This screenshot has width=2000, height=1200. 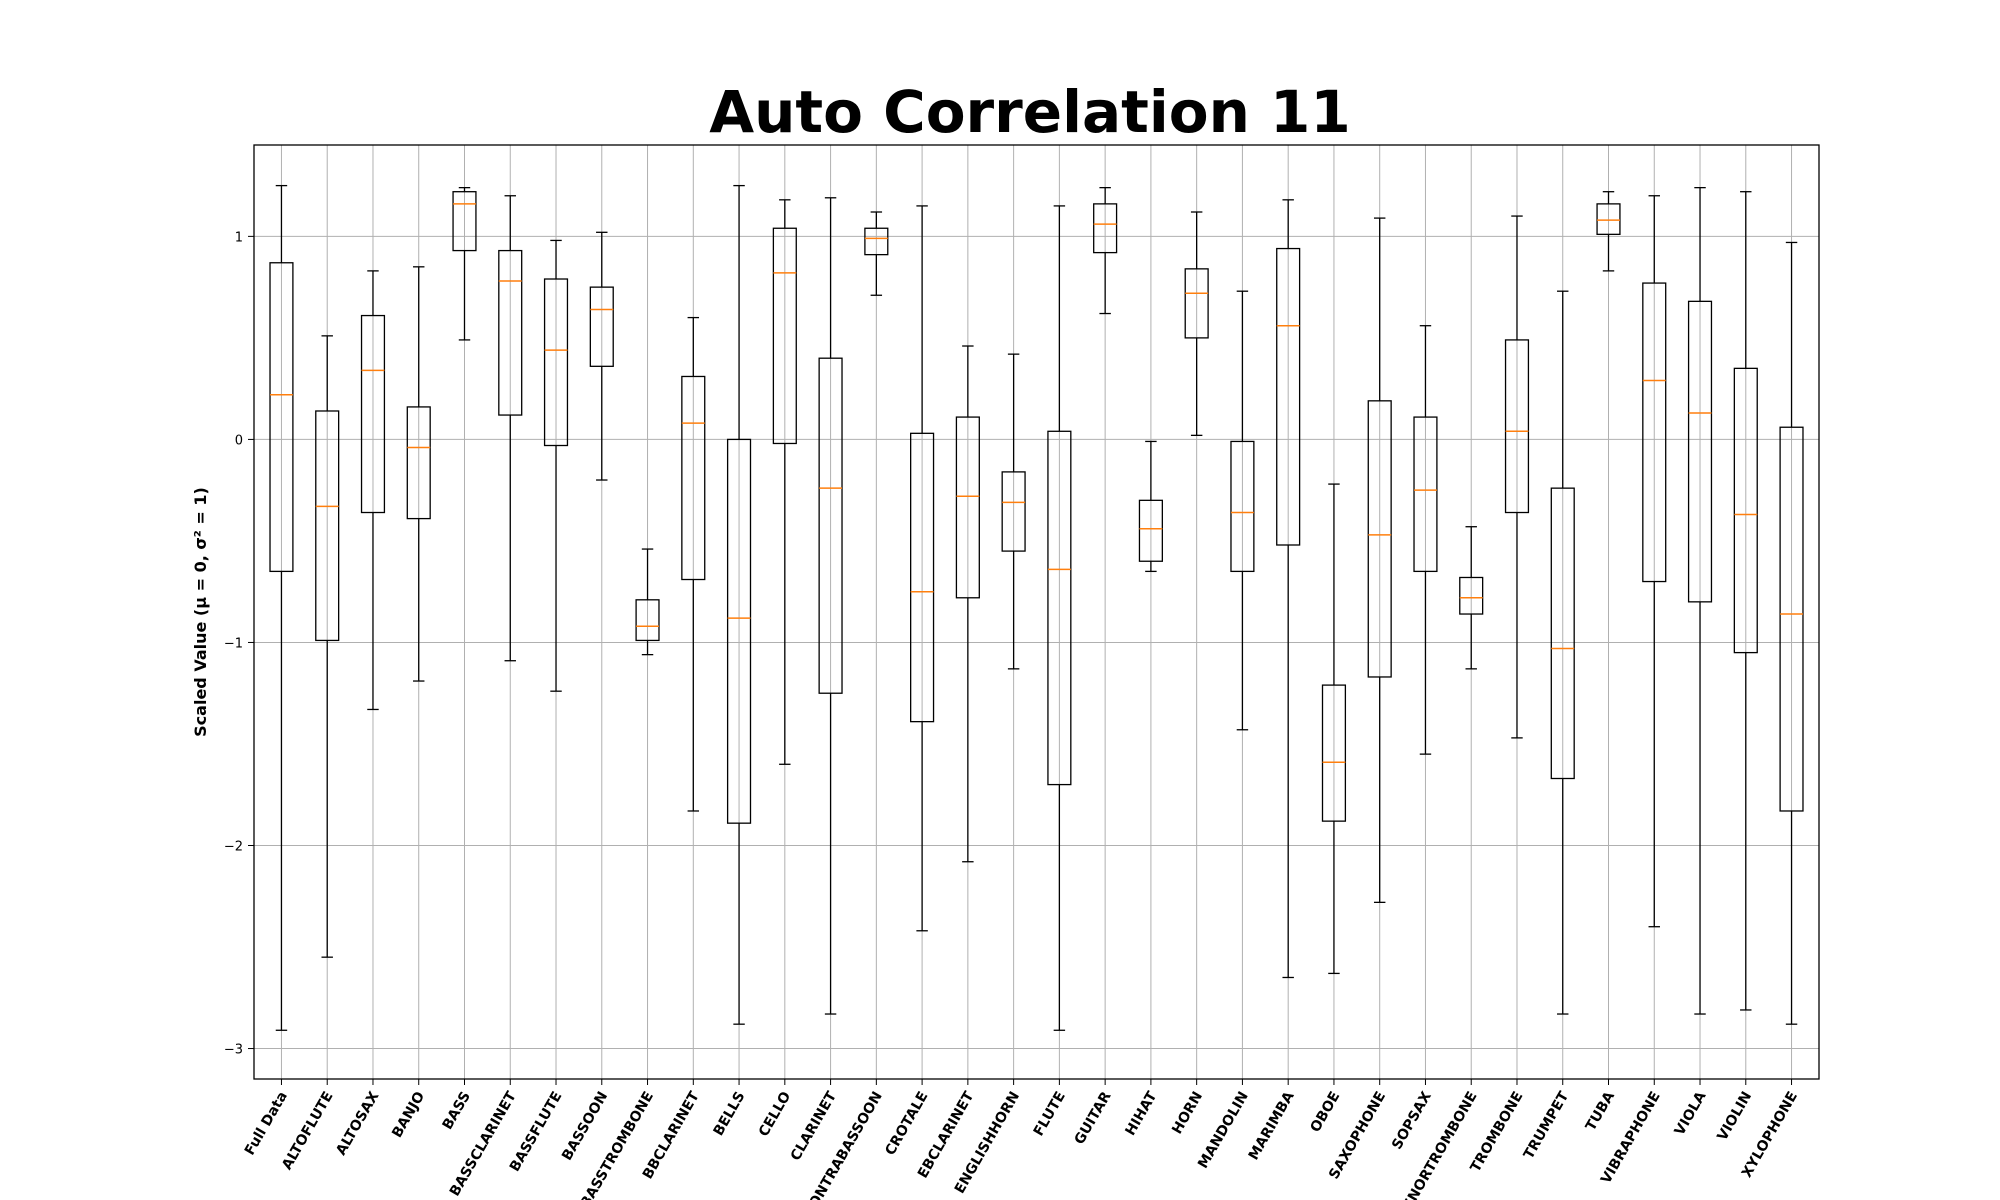 What do you see at coordinates (233, 847) in the screenshot?
I see `y-tick-label: −2` at bounding box center [233, 847].